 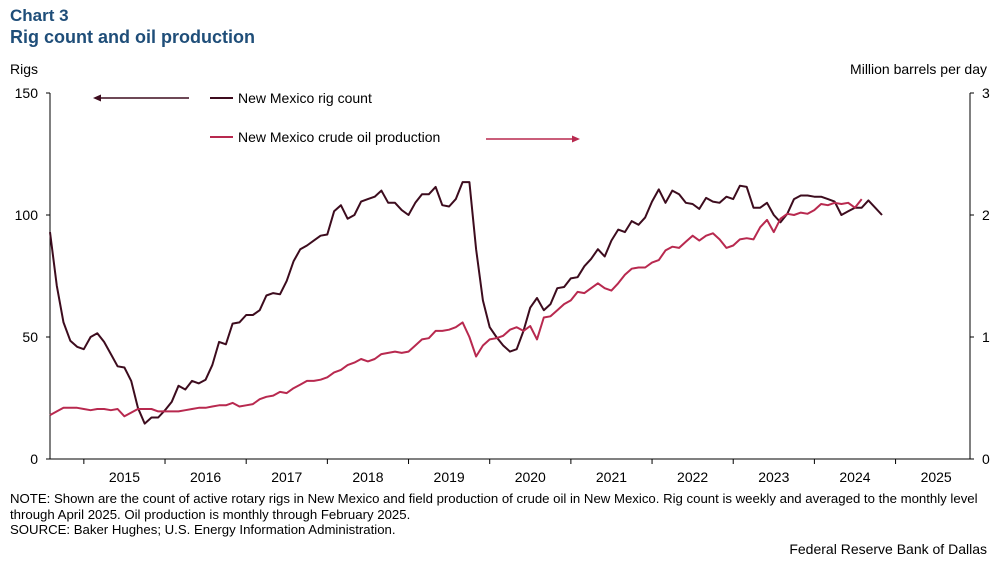 What do you see at coordinates (27, 215) in the screenshot?
I see `left-tick-label: 100` at bounding box center [27, 215].